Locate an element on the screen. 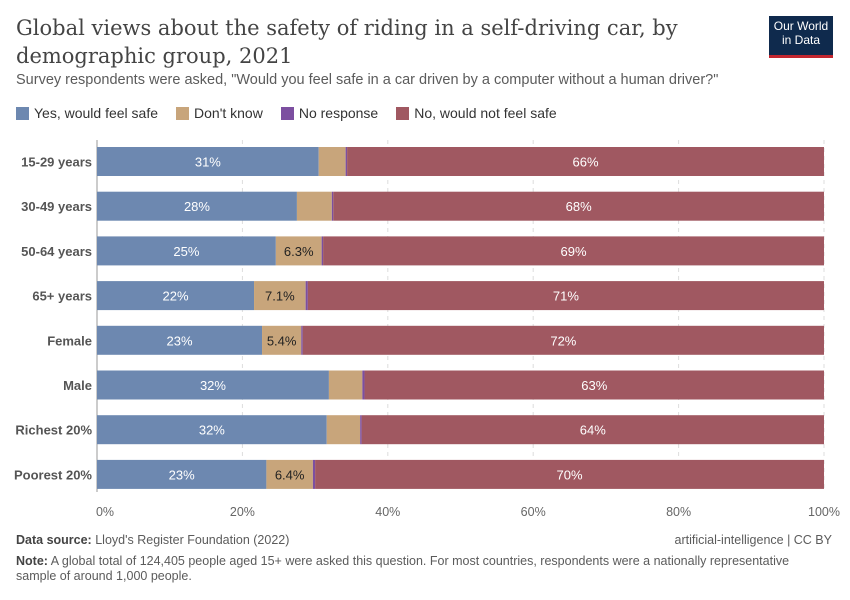 This screenshot has width=850, height=600. data-label: 63% is located at coordinates (594, 385).